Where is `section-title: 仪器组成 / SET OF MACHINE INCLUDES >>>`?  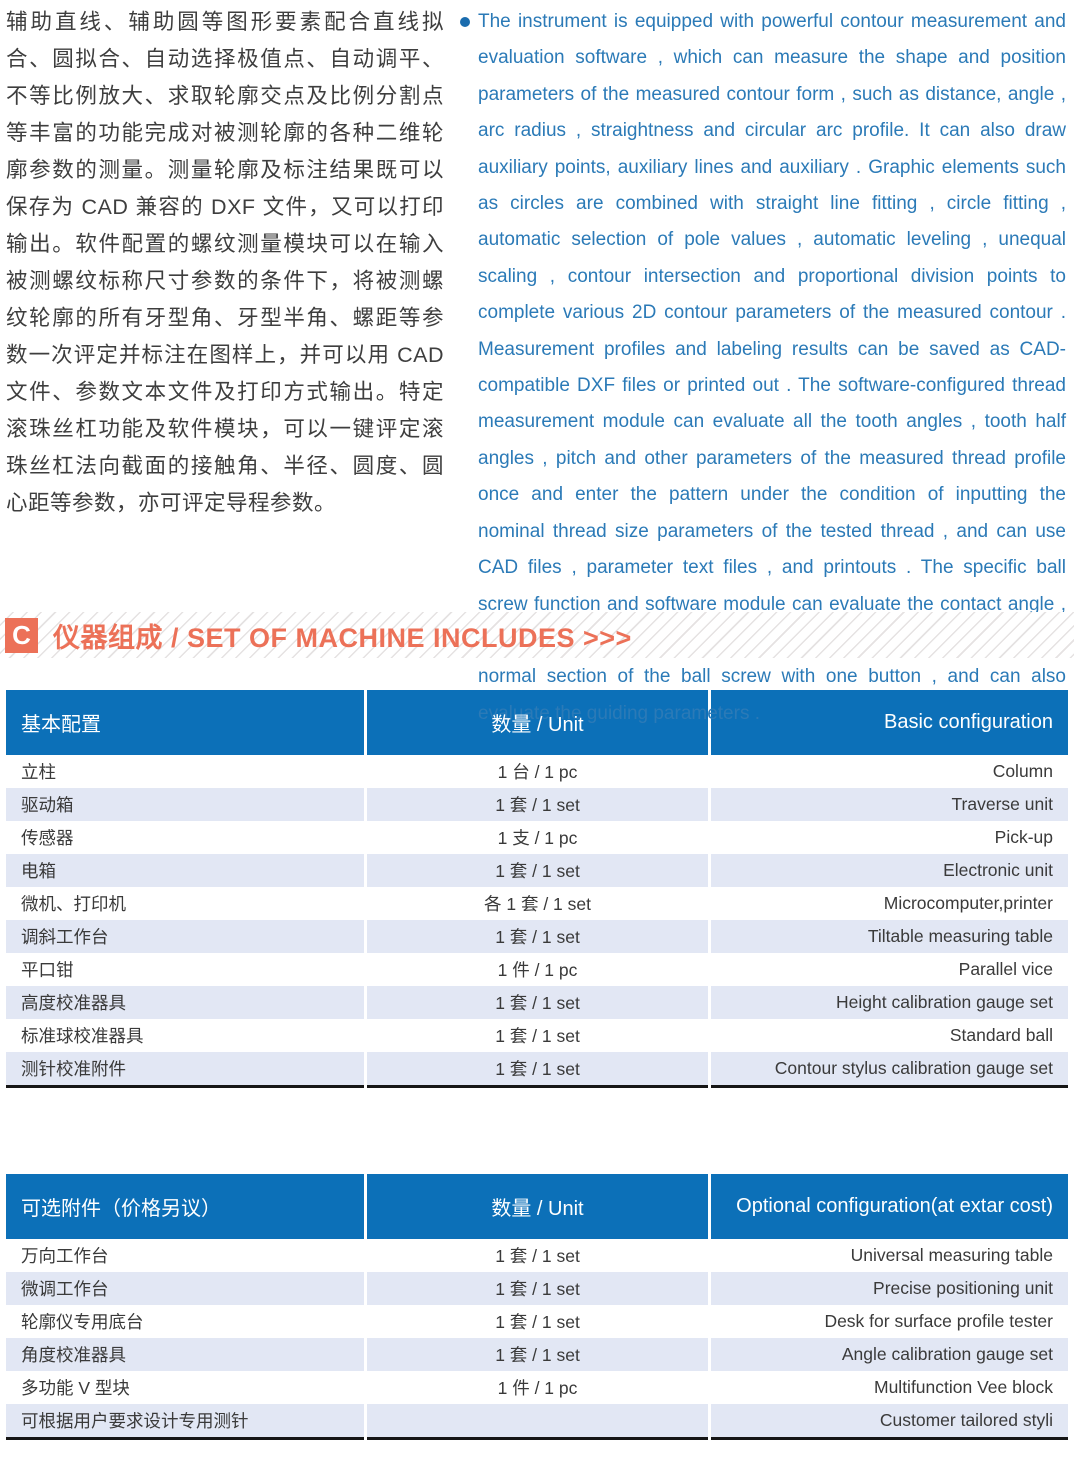
section-title: 仪器组成 / SET OF MACHINE INCLUDES >>> is located at coordinates (342, 637).